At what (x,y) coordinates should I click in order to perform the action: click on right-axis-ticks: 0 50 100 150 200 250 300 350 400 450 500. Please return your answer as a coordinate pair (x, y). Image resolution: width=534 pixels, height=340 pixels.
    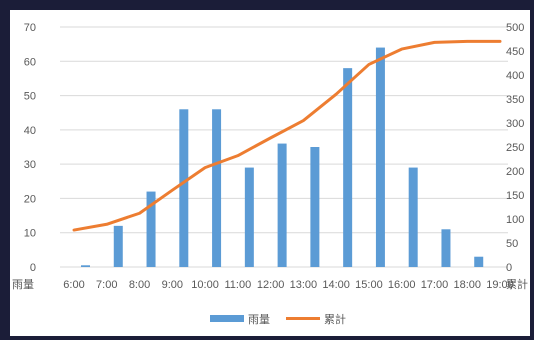
    Looking at the image, I should click on (515, 148).